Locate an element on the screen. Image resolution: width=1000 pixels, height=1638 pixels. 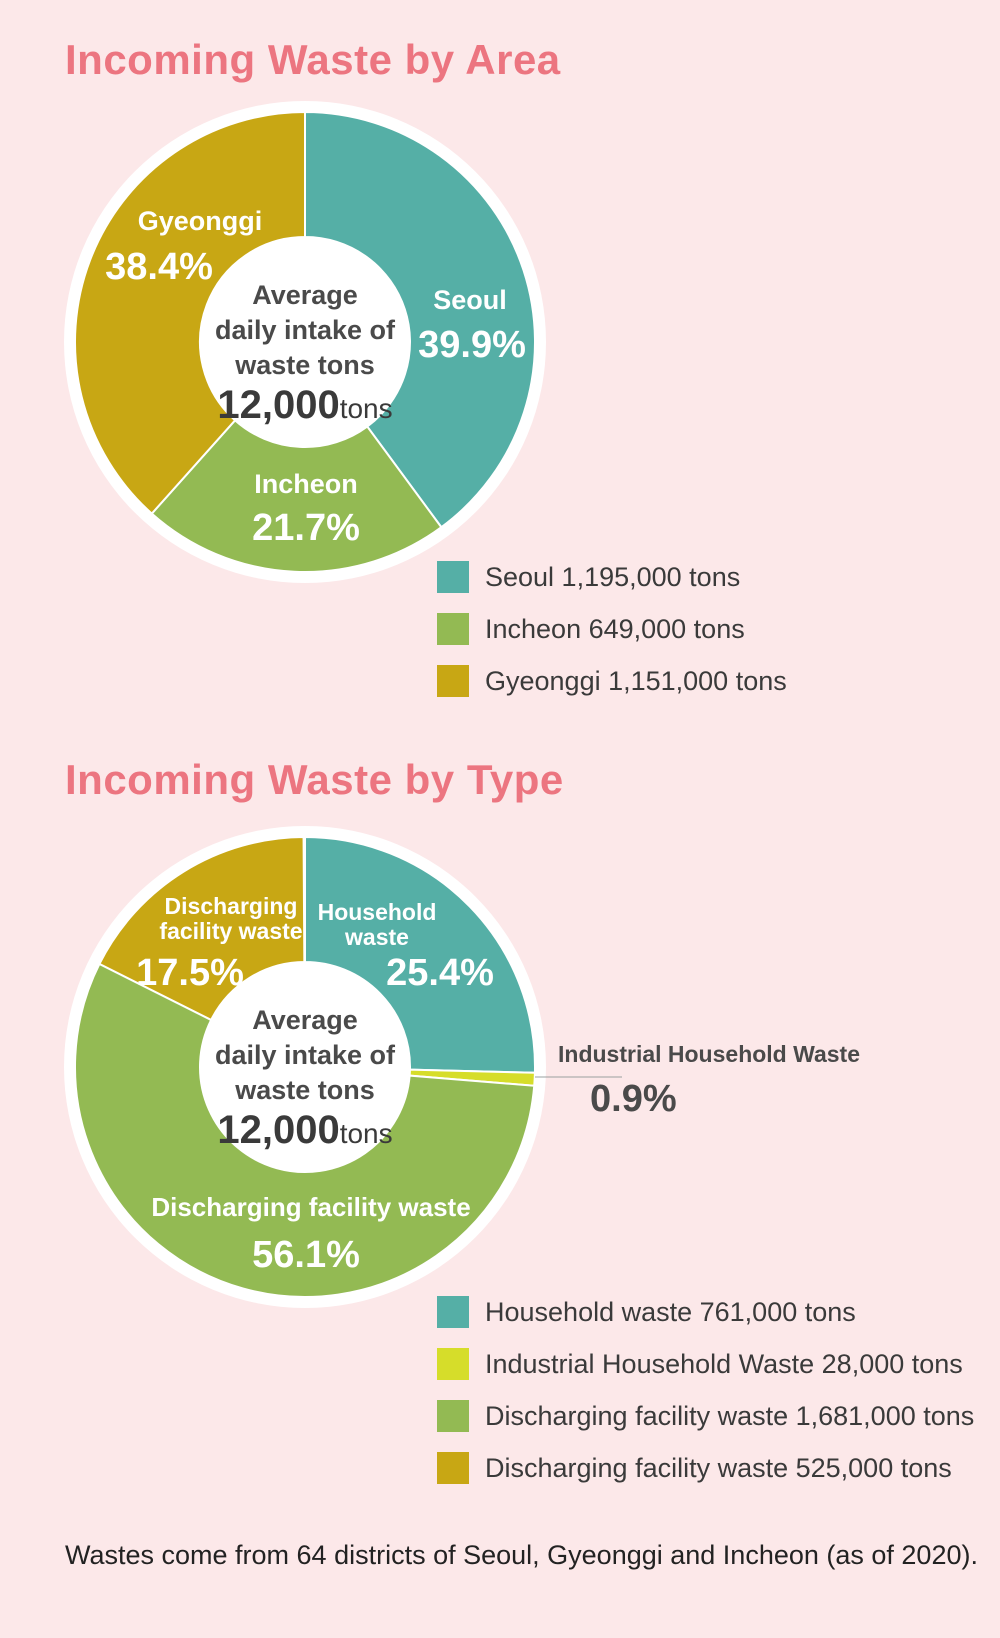
legend-swatch-industrial is located at coordinates (453, 1364).